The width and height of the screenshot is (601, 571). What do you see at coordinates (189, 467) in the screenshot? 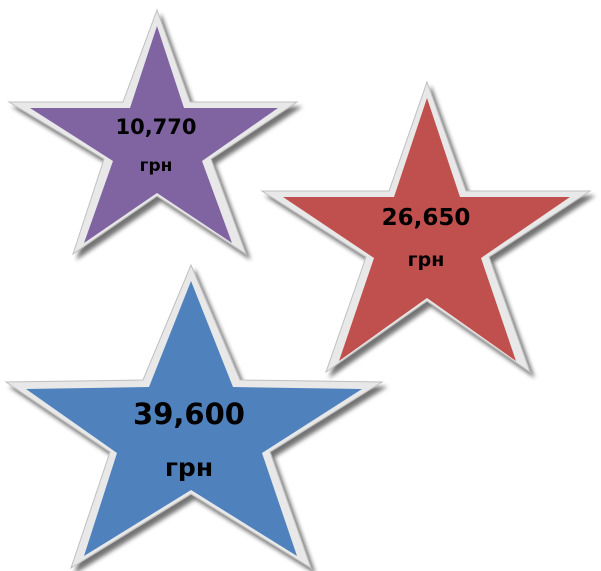
I see `star-blue-unit: грн` at bounding box center [189, 467].